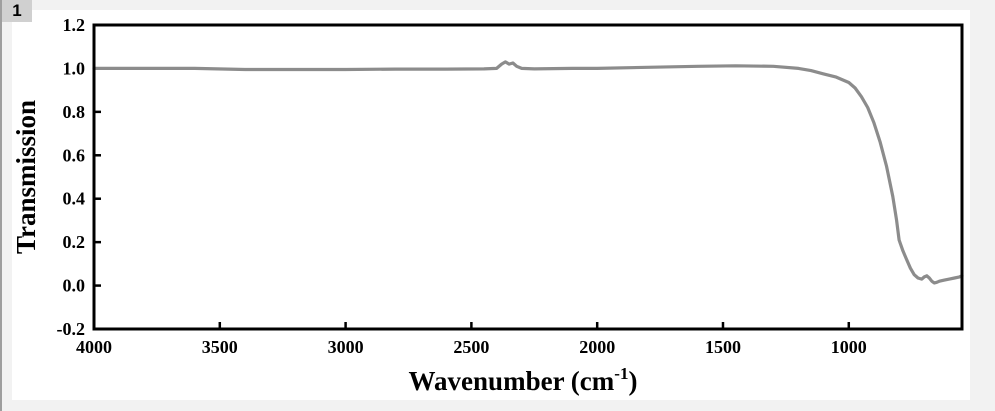 This screenshot has width=995, height=411. Describe the element at coordinates (79, 177) in the screenshot. I see `y-axis-ticks: -0.2 0.0 0.2 0.4 0.6 0.8 1.0 1.2` at that location.